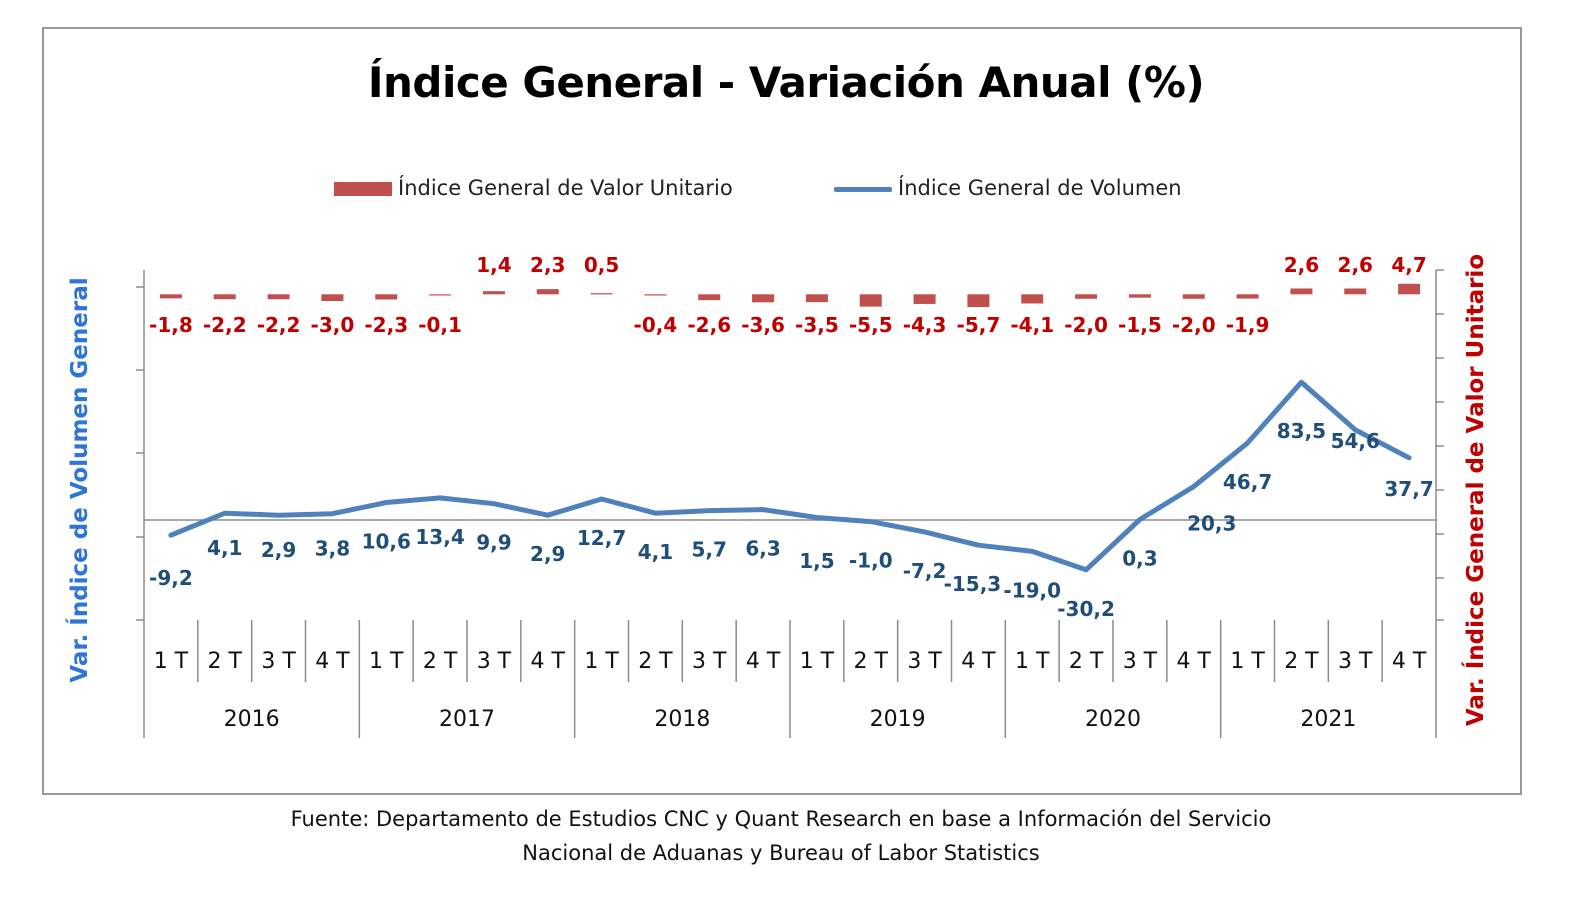 Image resolution: width=1572 pixels, height=914 pixels. Describe the element at coordinates (816, 561) in the screenshot. I see `data-label-volumen: 1,5` at that location.